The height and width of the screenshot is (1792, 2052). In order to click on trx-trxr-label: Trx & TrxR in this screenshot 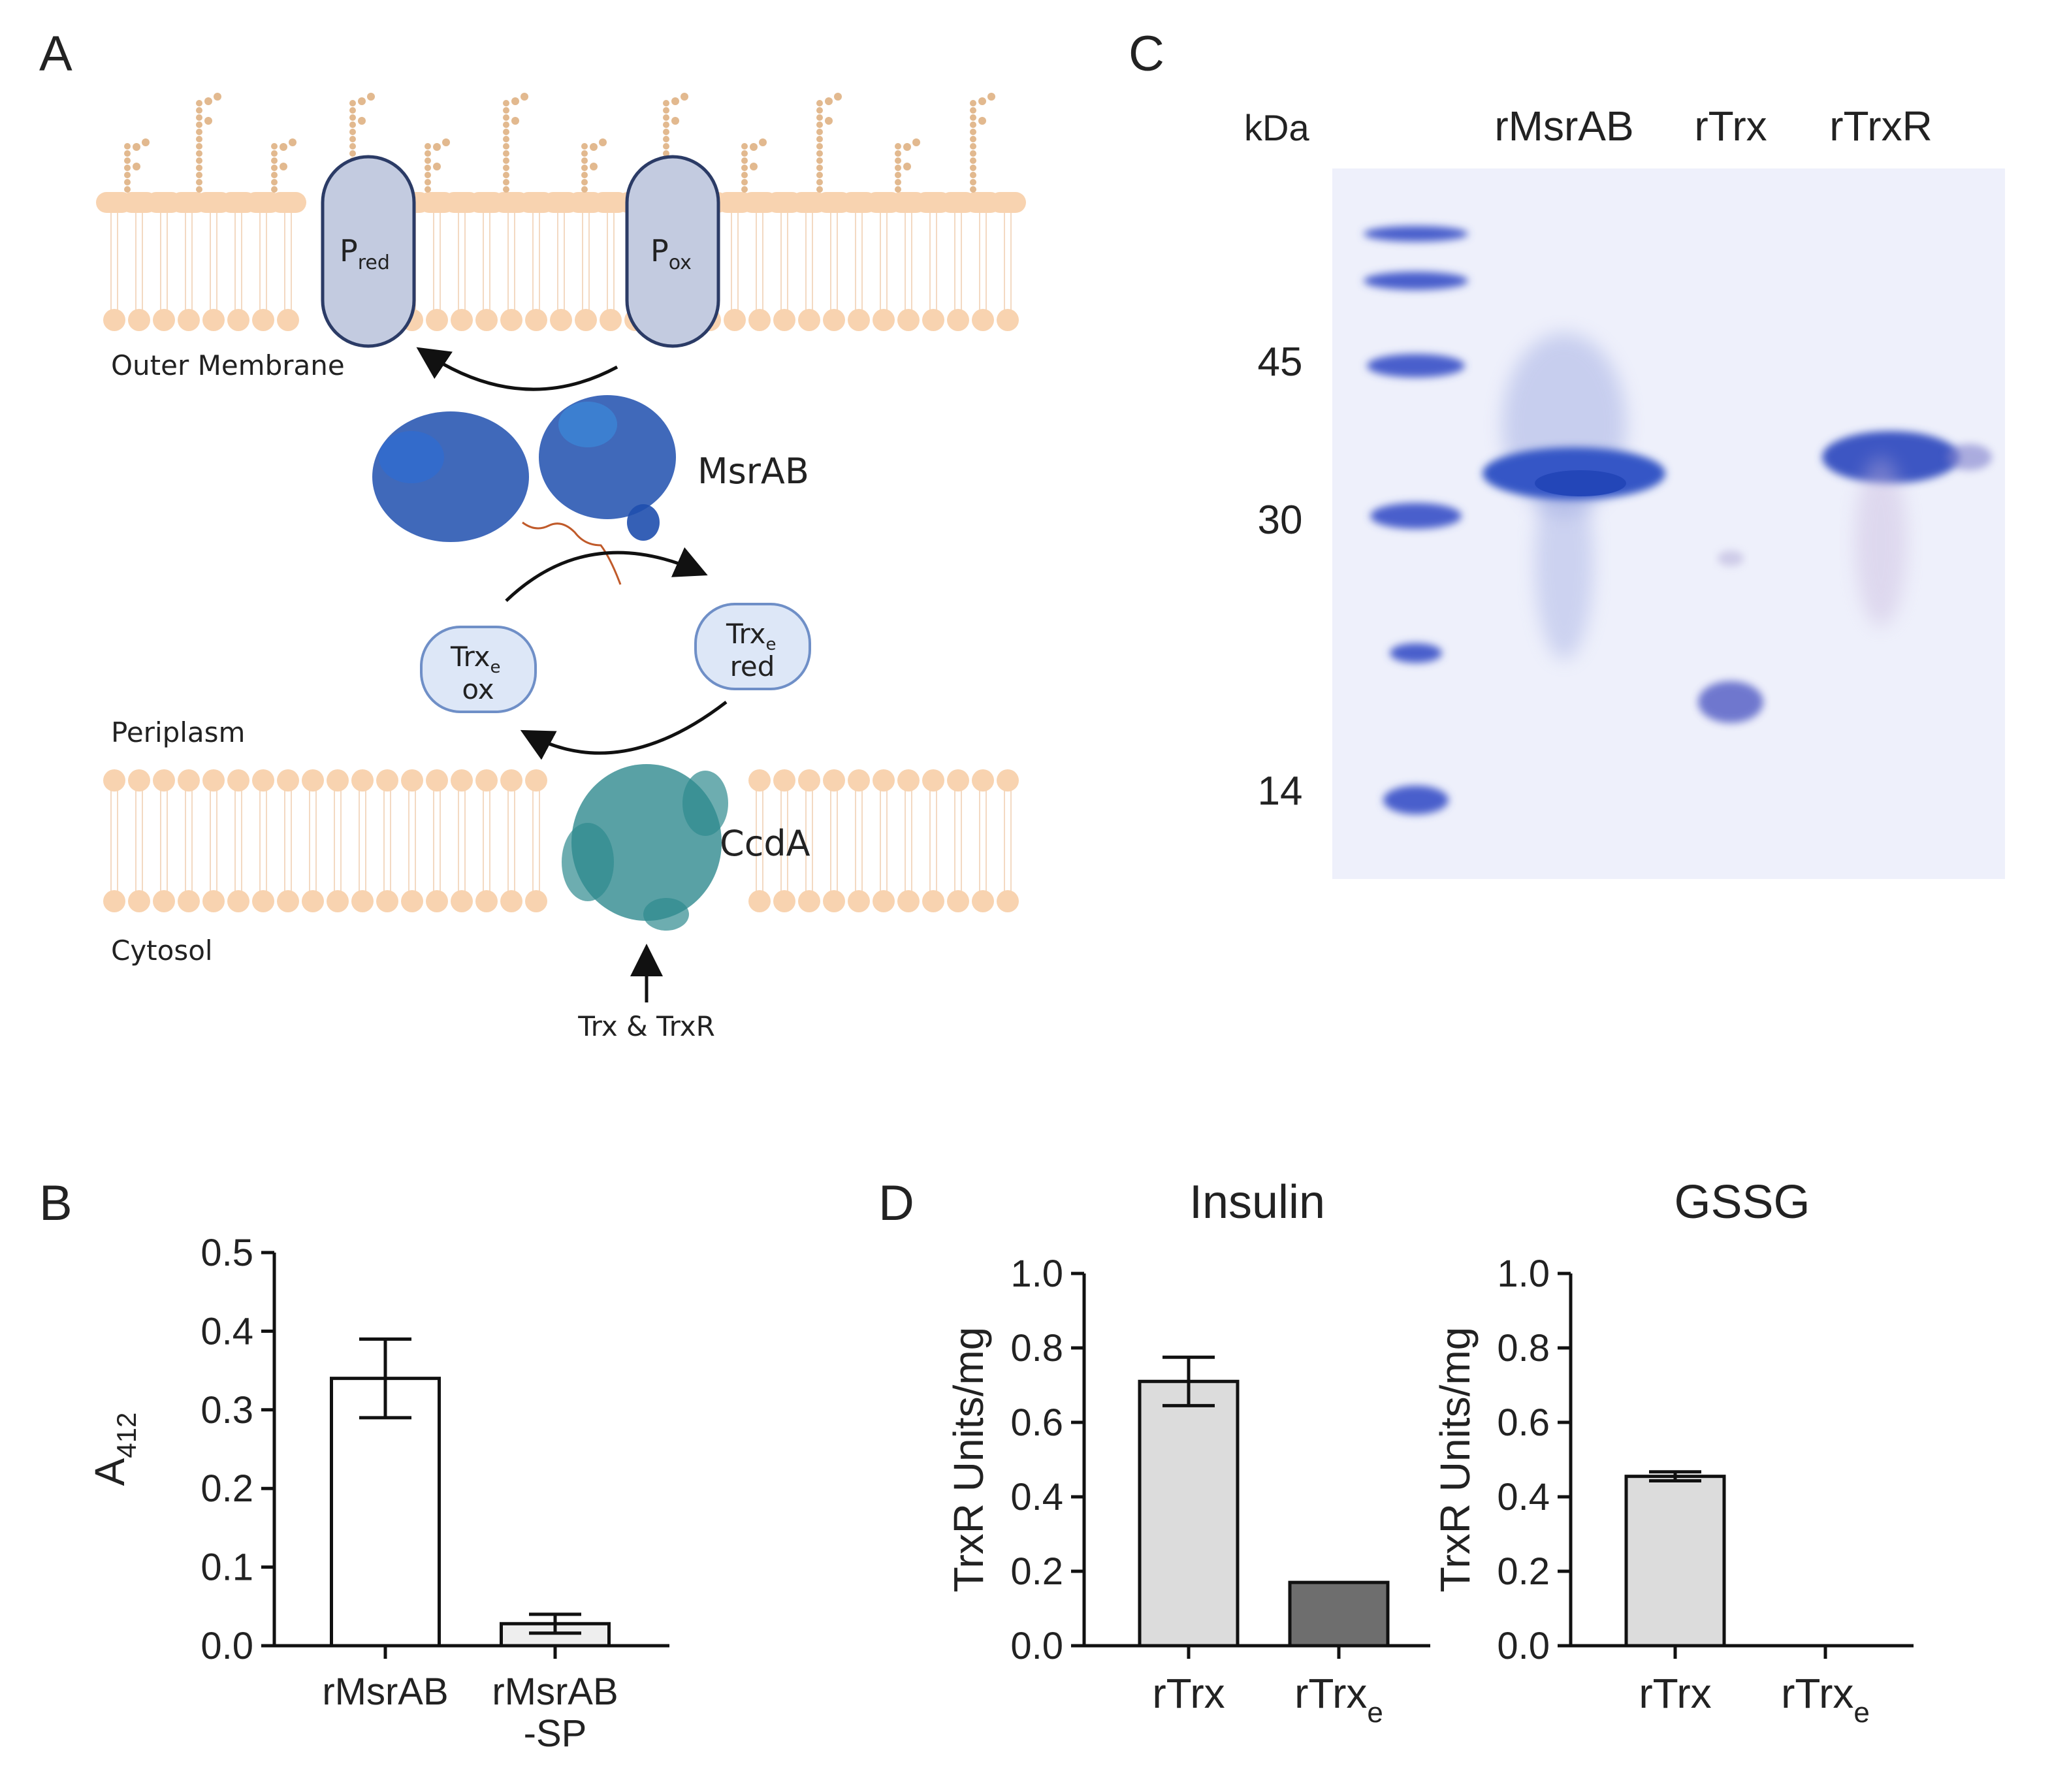, I will do `click(646, 1026)`.